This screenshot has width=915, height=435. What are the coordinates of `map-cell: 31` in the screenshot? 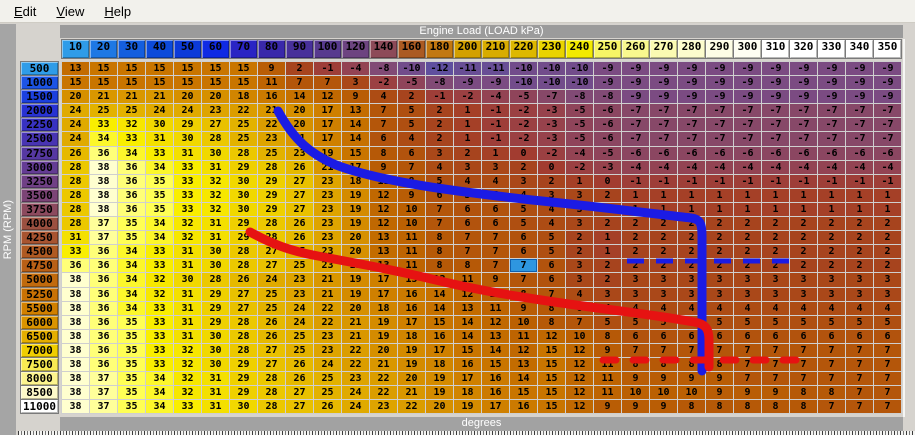 It's located at (215, 238).